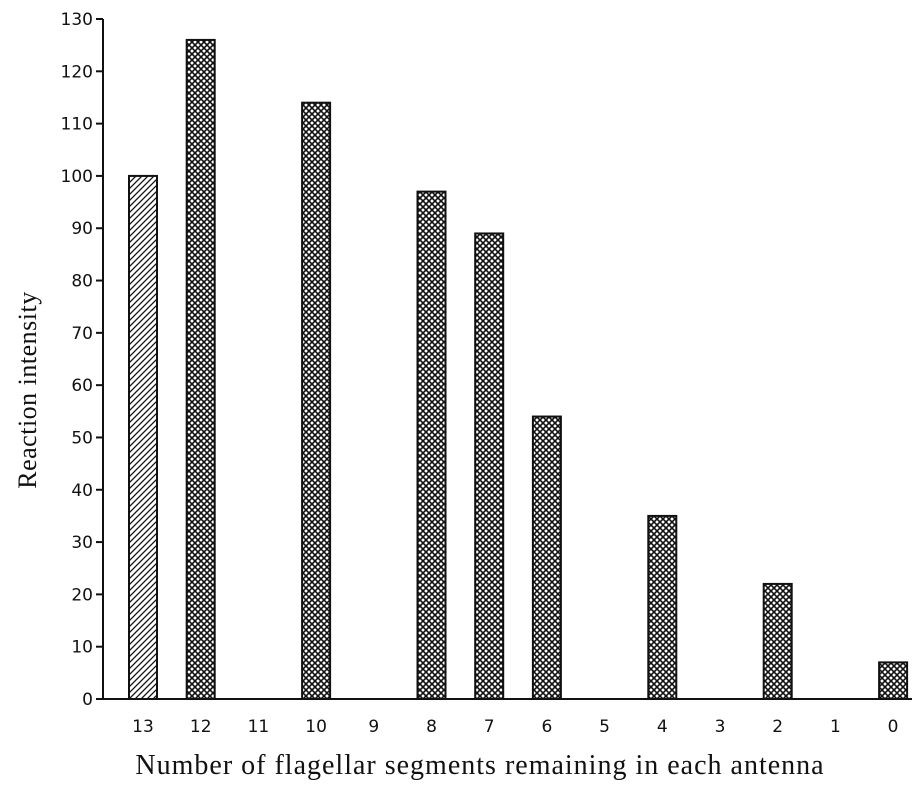 Image resolution: width=924 pixels, height=796 pixels. What do you see at coordinates (82, 386) in the screenshot?
I see `y-tick-label: 60` at bounding box center [82, 386].